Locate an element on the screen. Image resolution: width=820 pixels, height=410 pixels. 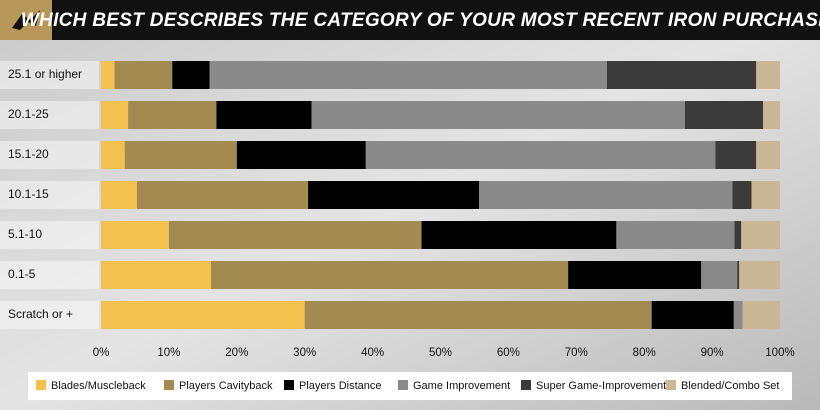
x-tick-label: 90% is located at coordinates (712, 353).